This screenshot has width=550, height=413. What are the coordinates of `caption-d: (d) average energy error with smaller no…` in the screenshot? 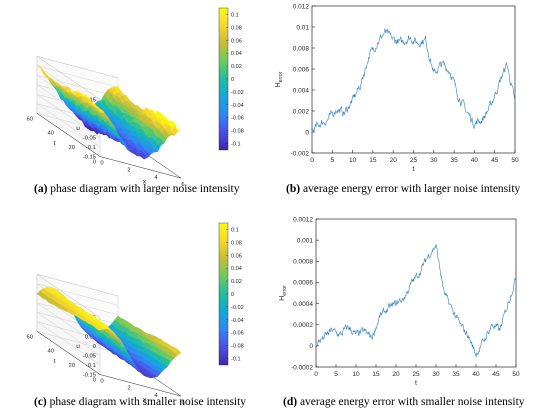 It's located at (404, 402).